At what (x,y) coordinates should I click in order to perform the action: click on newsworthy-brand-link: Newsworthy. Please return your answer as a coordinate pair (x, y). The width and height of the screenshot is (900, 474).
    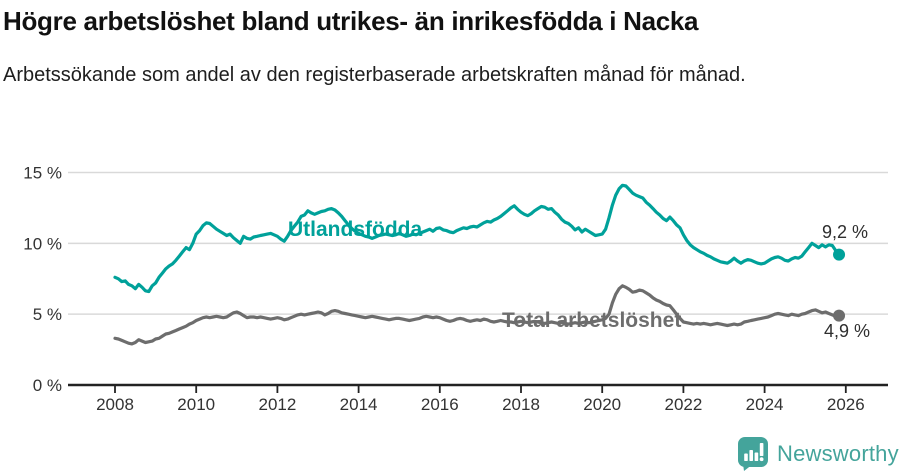
    Looking at the image, I should click on (818, 454).